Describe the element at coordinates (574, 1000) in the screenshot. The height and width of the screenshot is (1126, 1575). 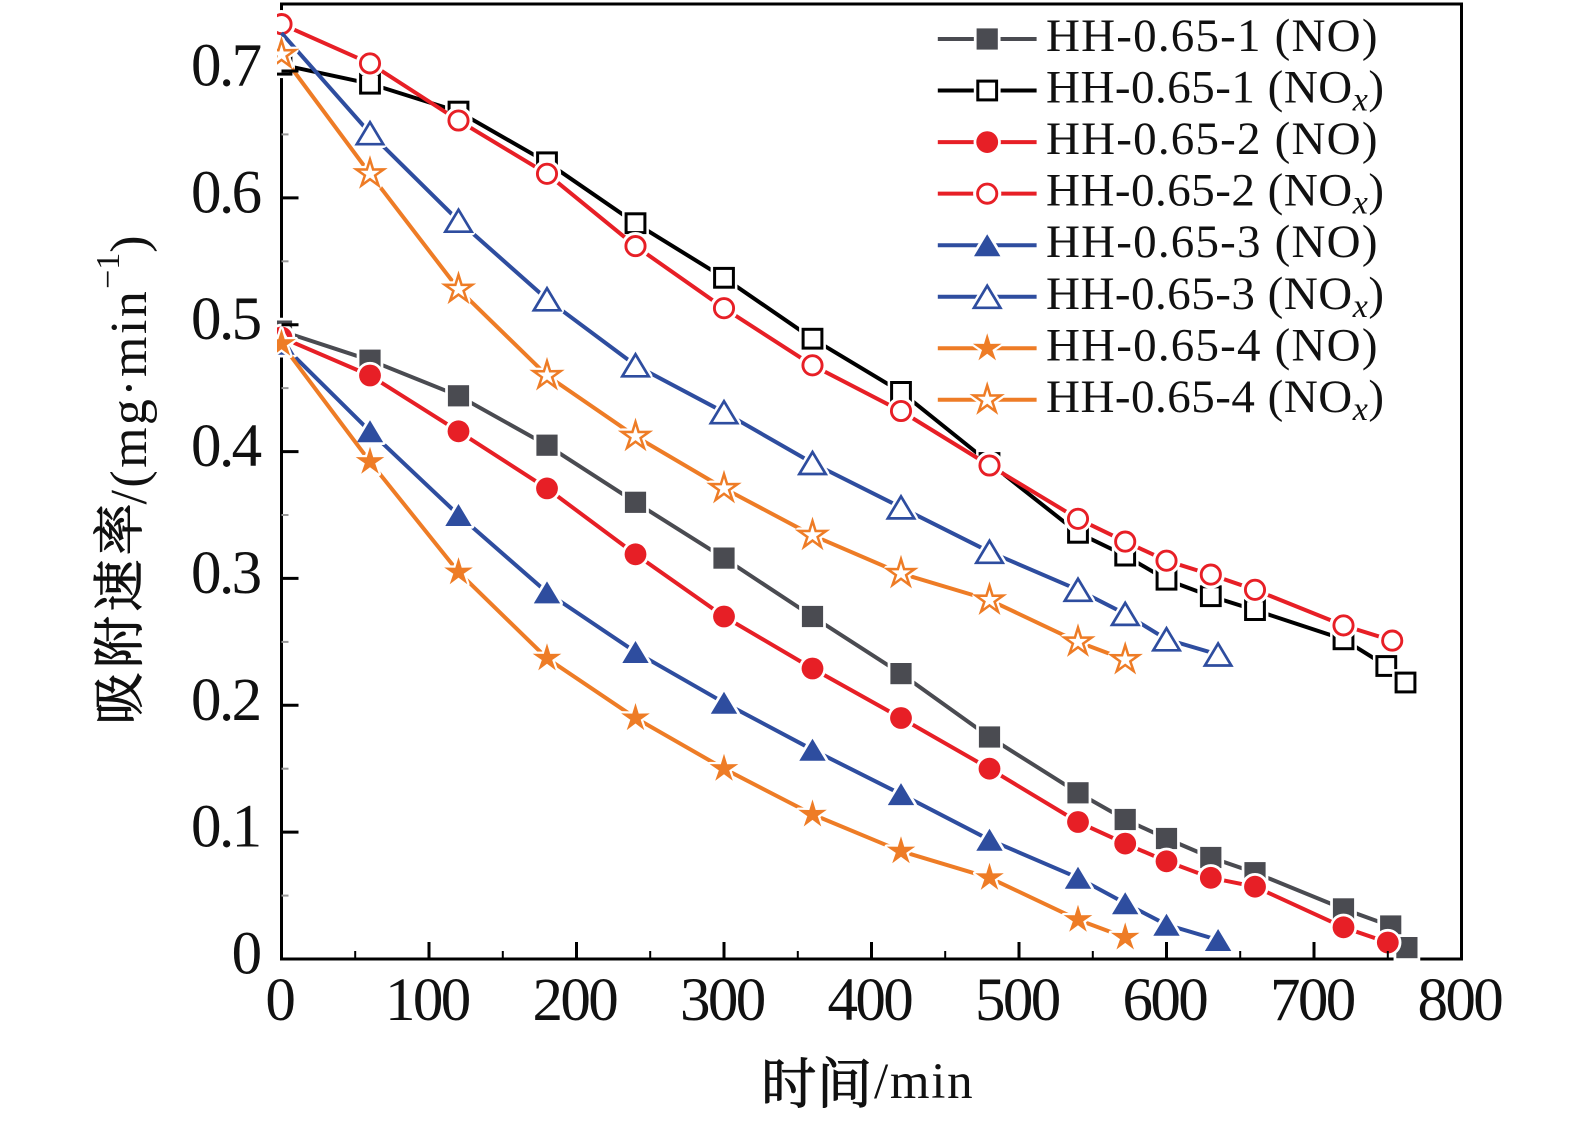
I see `svg-text: 200` at that location.